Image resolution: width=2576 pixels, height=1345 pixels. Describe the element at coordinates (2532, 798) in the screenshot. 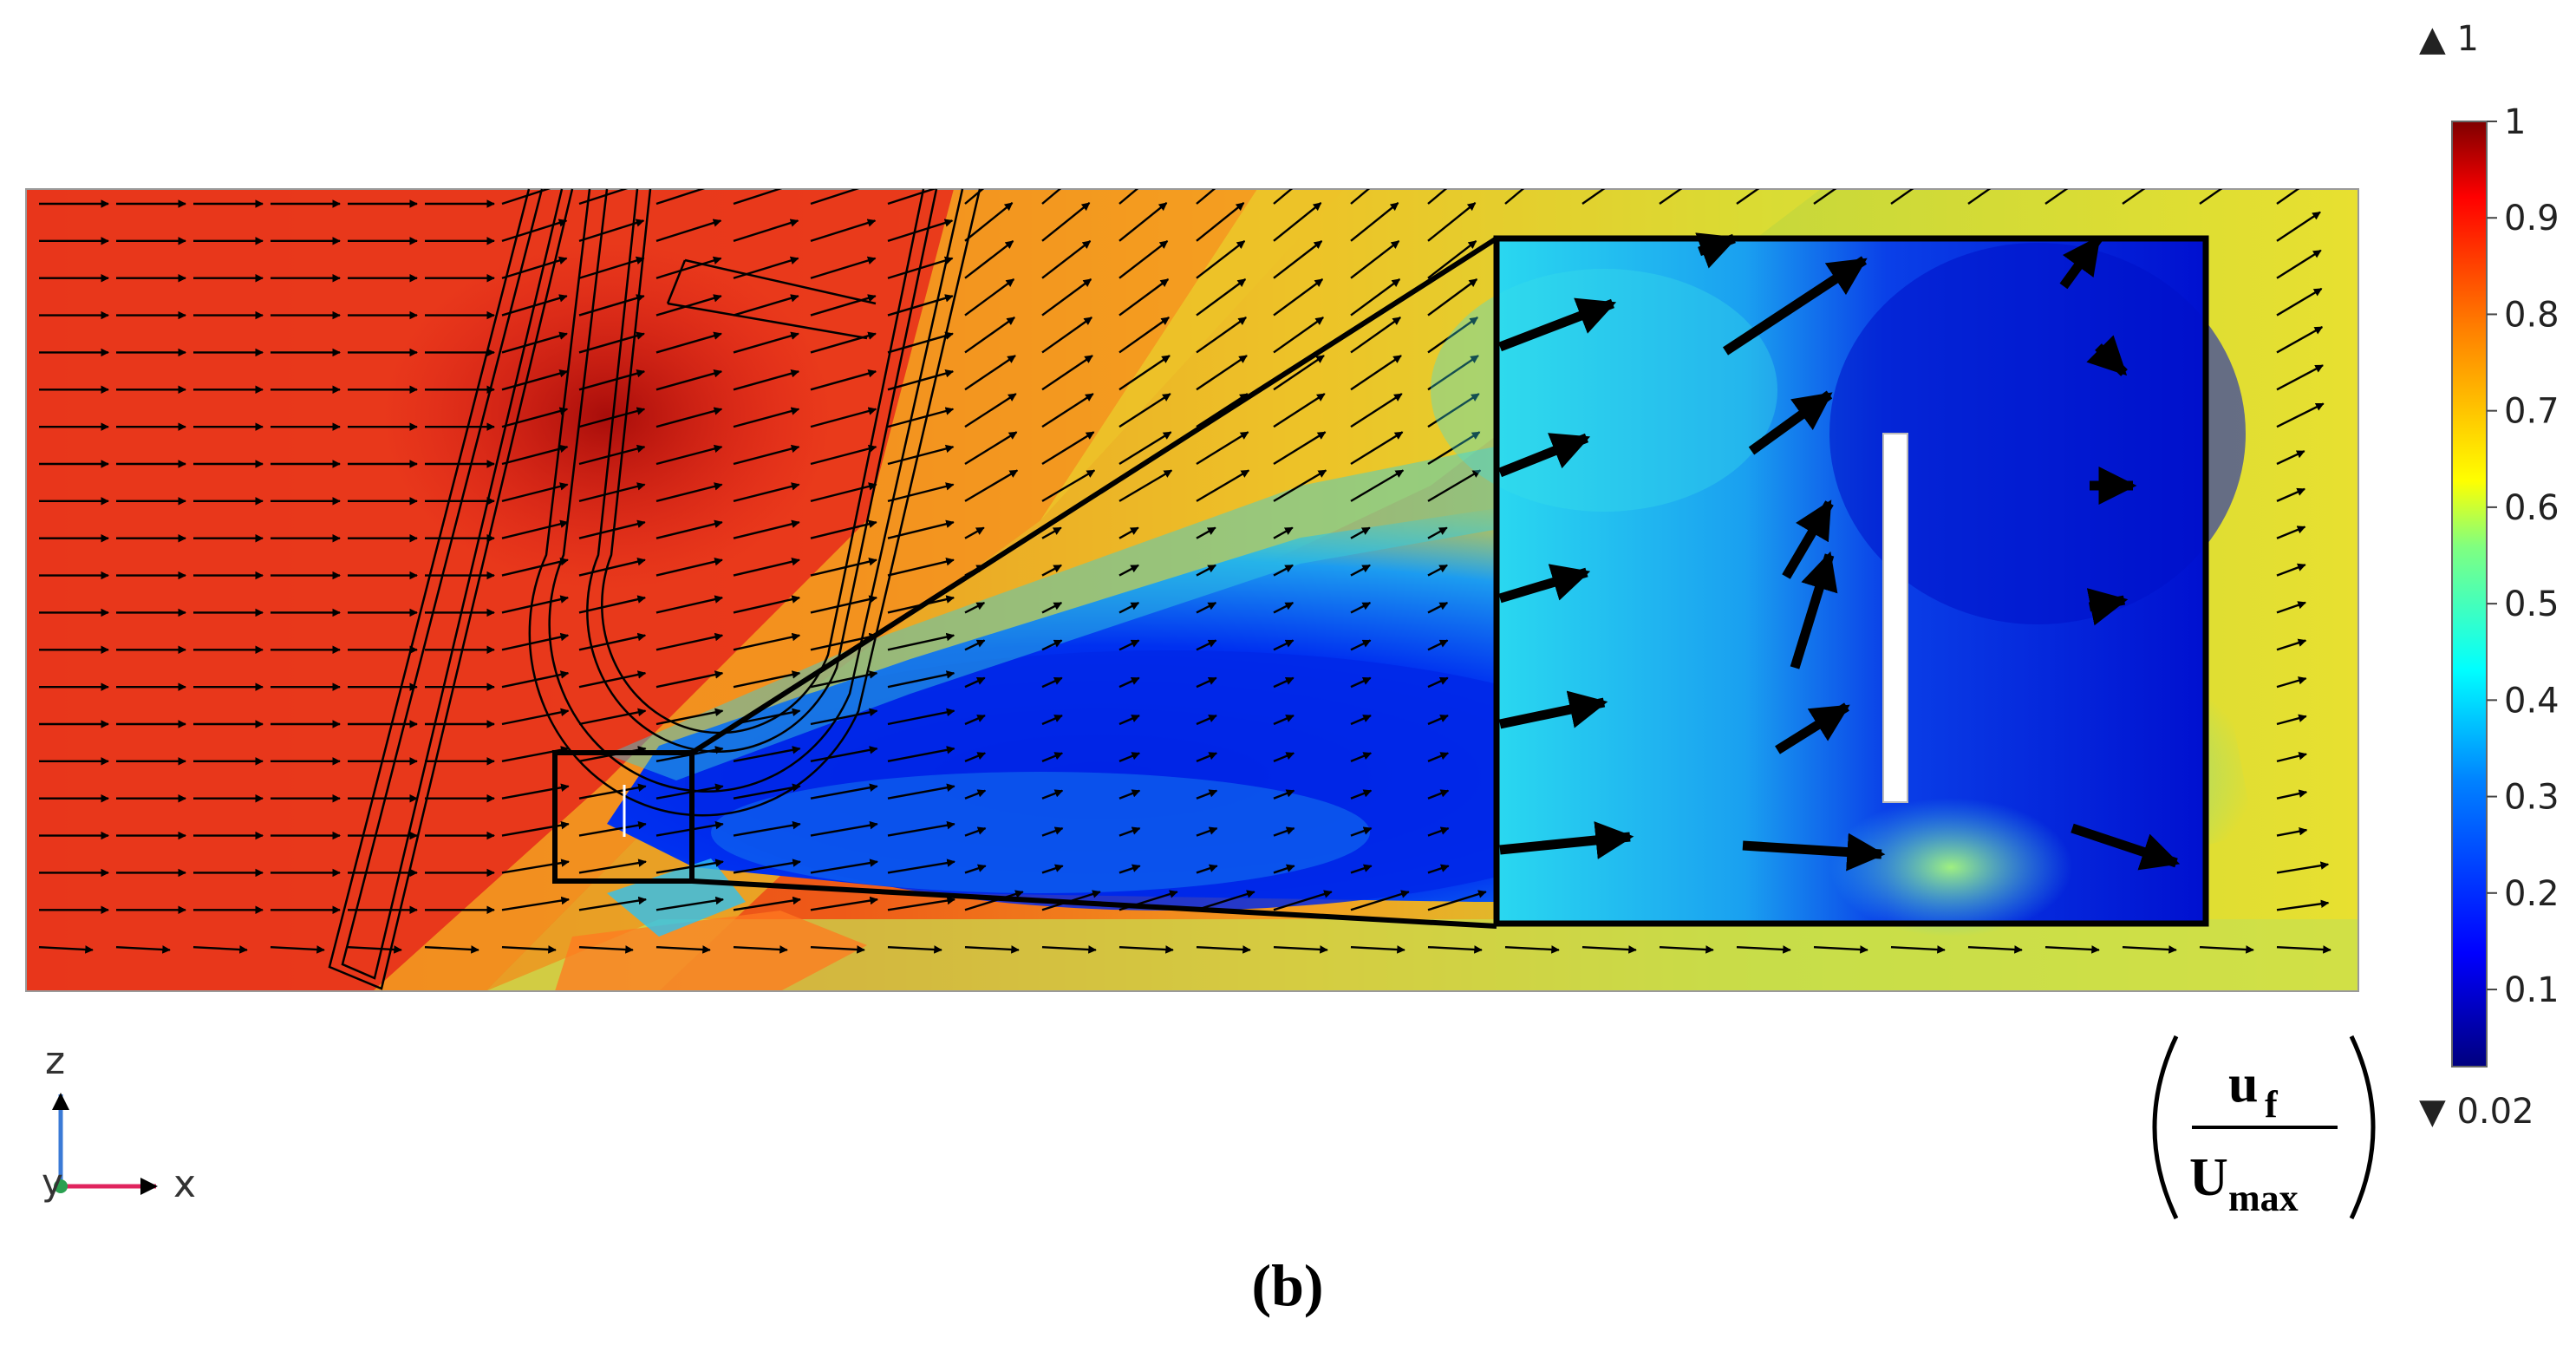

I see `colorbar-tick-label: 0.3` at that location.